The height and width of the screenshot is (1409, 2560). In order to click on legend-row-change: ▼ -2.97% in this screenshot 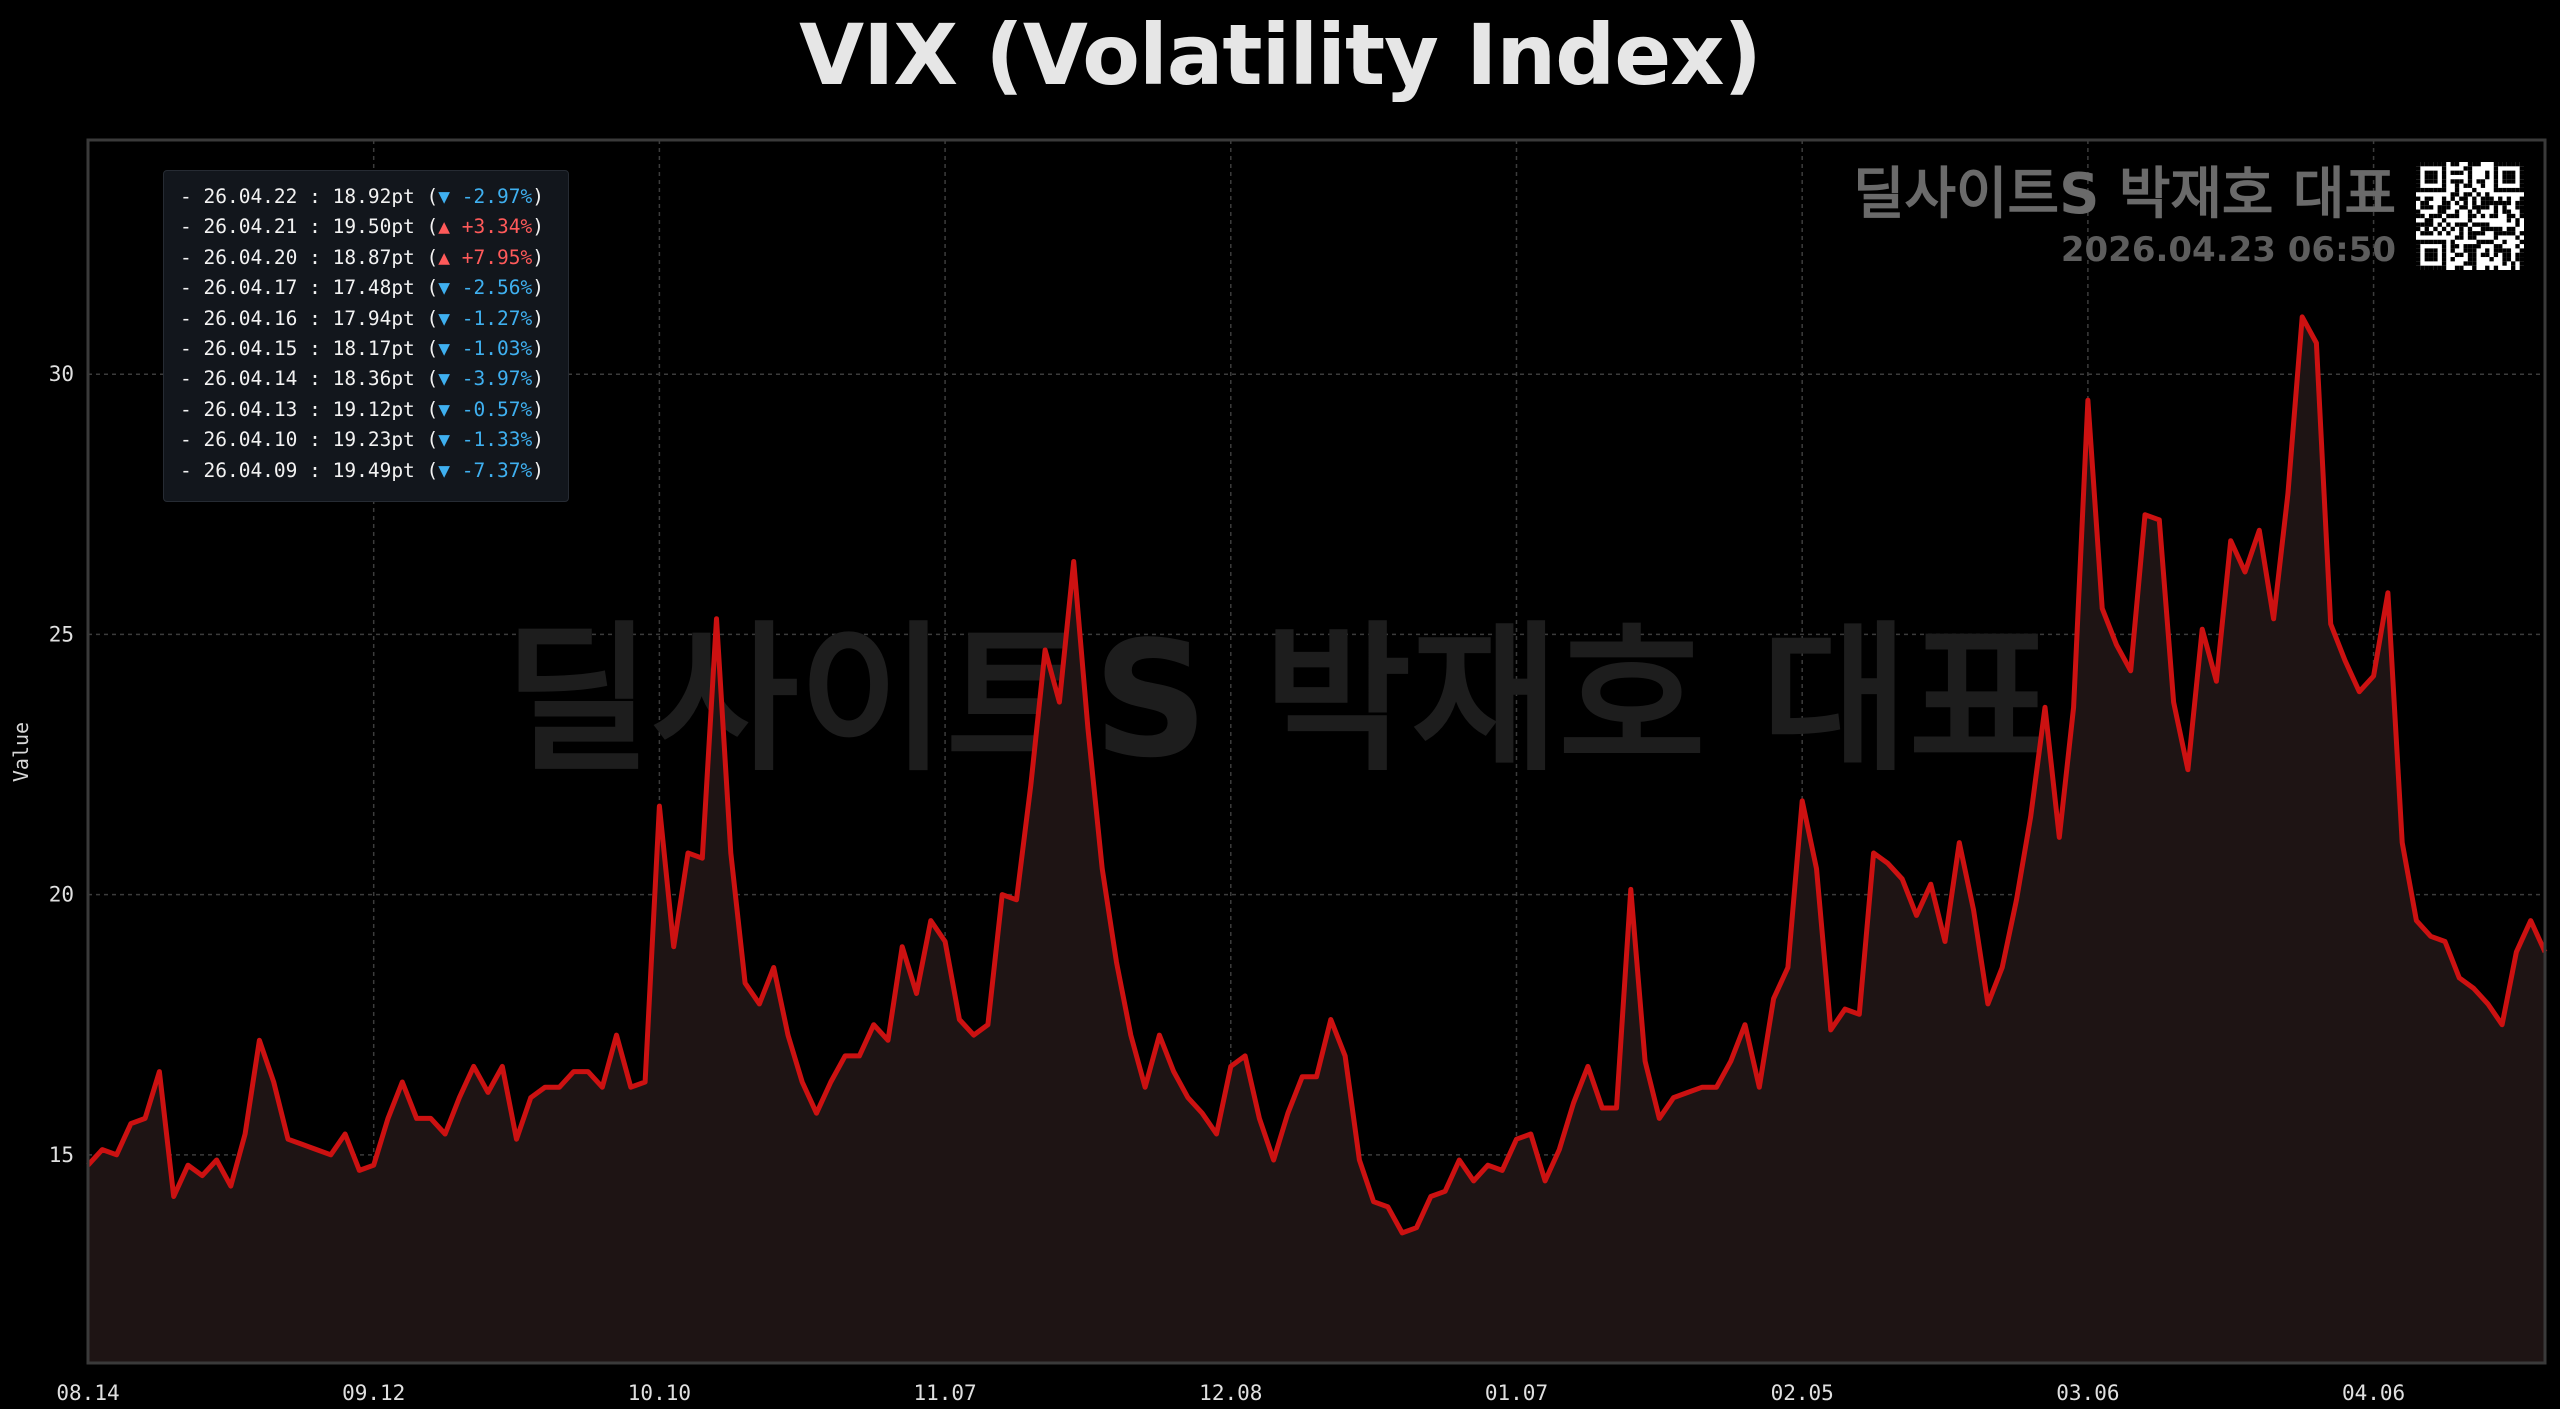, I will do `click(485, 196)`.